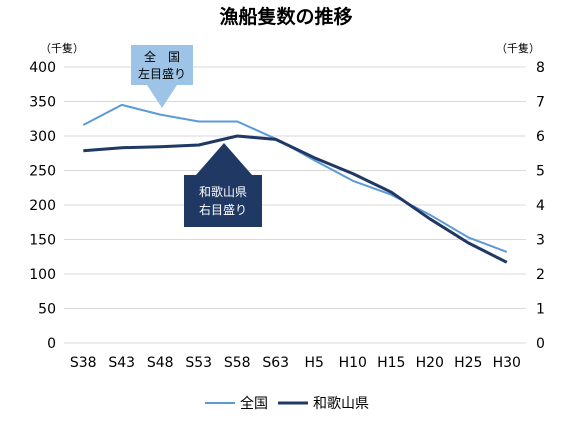  What do you see at coordinates (224, 159) in the screenshot?
I see `callout-wakayama-arrow` at bounding box center [224, 159].